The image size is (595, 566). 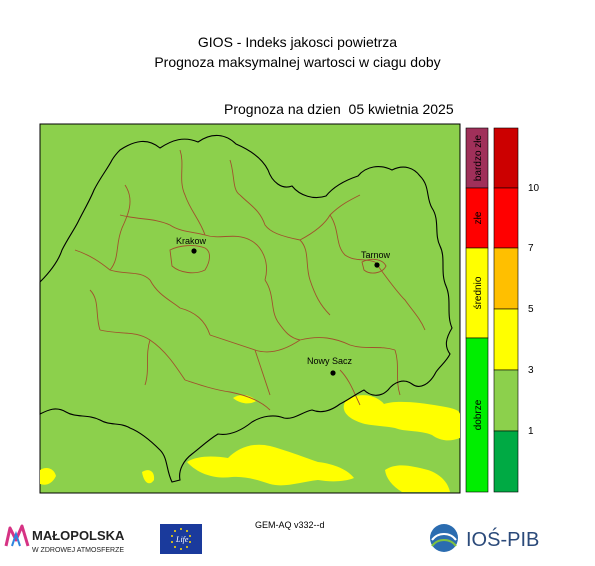 What do you see at coordinates (531, 248) in the screenshot?
I see `colorbar-tick-7: 7` at bounding box center [531, 248].